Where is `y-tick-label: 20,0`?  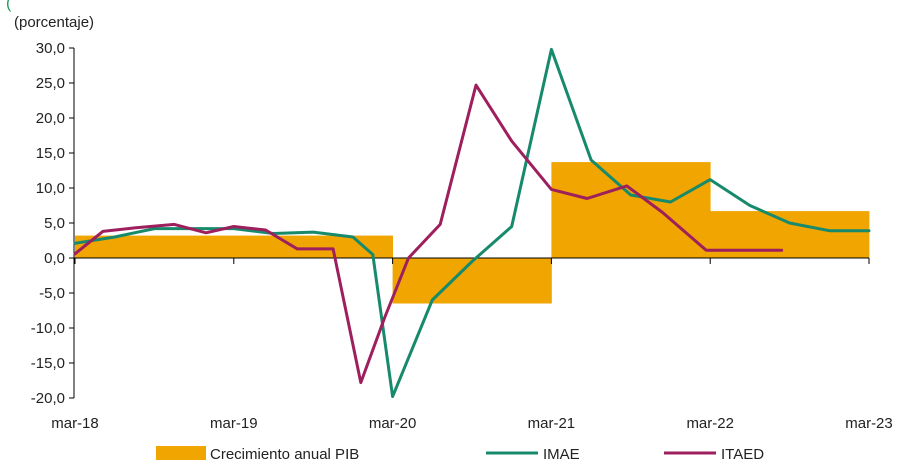 y-tick-label: 20,0 is located at coordinates (50, 118).